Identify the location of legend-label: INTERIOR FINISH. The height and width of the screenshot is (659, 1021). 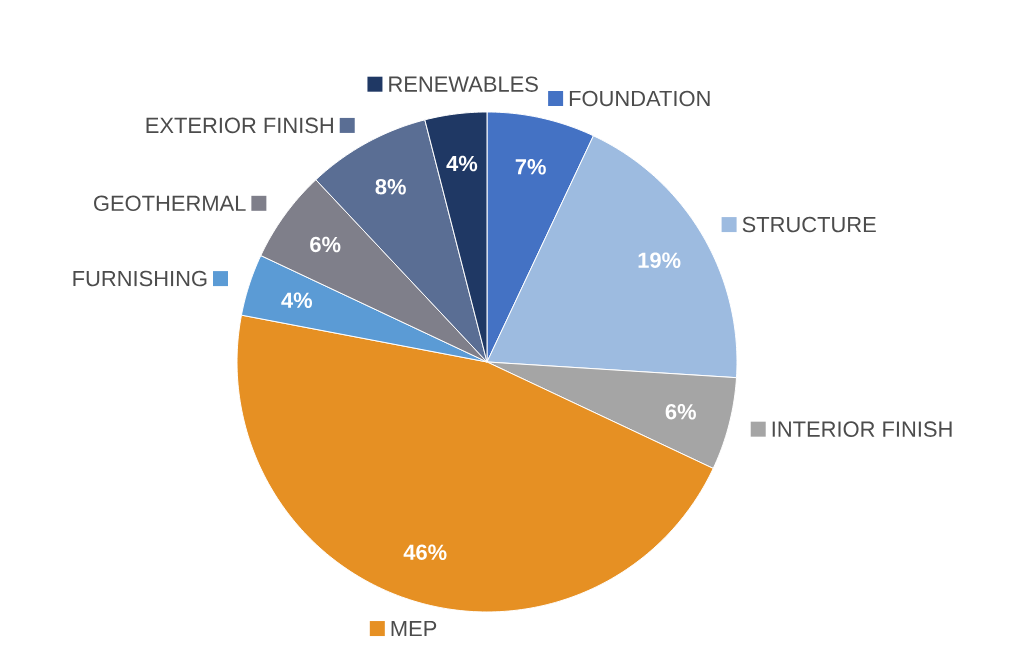
(862, 429).